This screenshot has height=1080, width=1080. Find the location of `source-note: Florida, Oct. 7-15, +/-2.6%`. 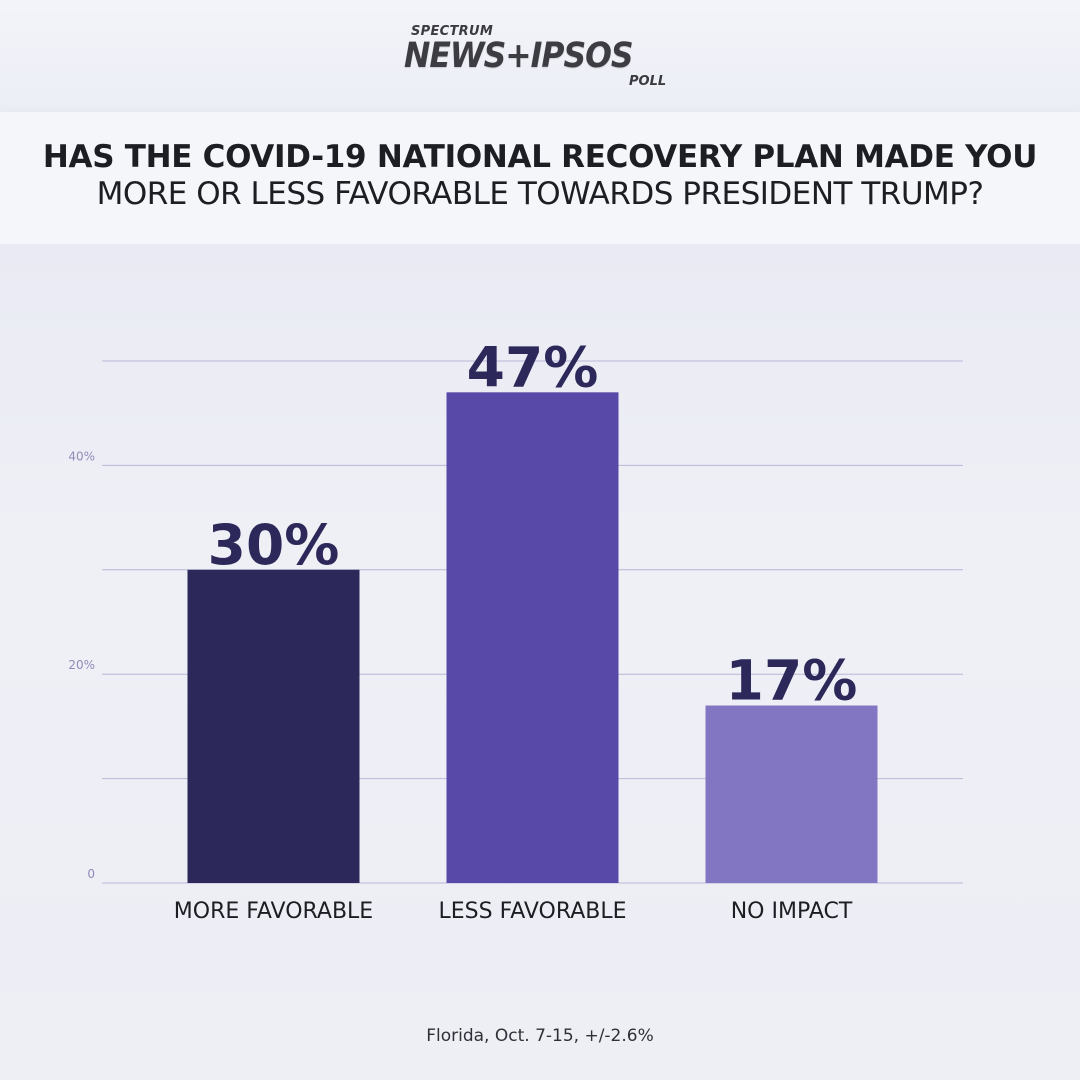

source-note: Florida, Oct. 7-15, +/-2.6% is located at coordinates (540, 1036).